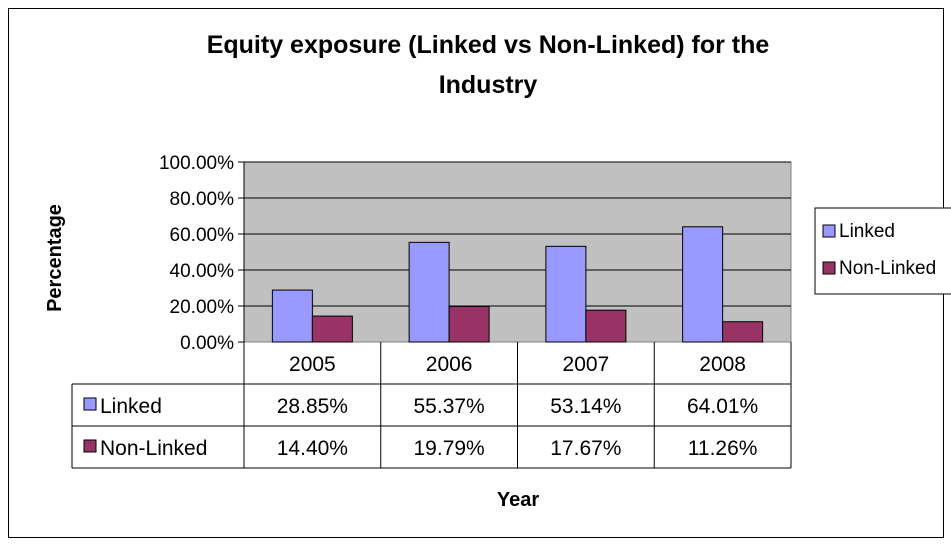 The image size is (951, 544). I want to click on table-value: 53.14%, so click(585, 406).